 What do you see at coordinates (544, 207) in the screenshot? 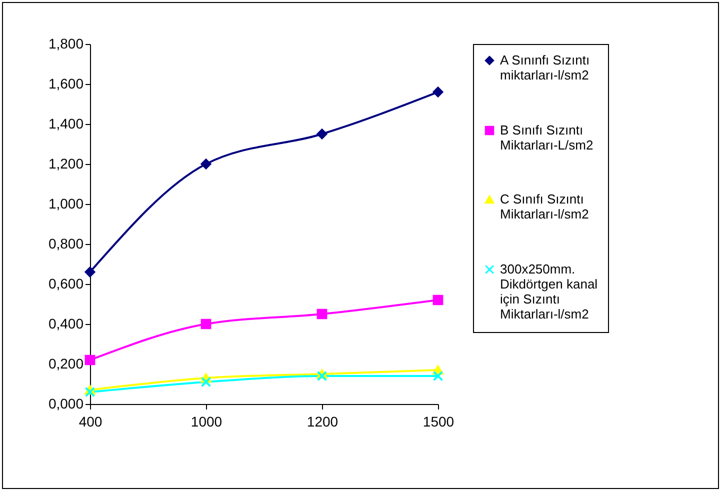
I see `legend-label: C Sınıfı Sızıntı Miktarları-l/sm2` at bounding box center [544, 207].